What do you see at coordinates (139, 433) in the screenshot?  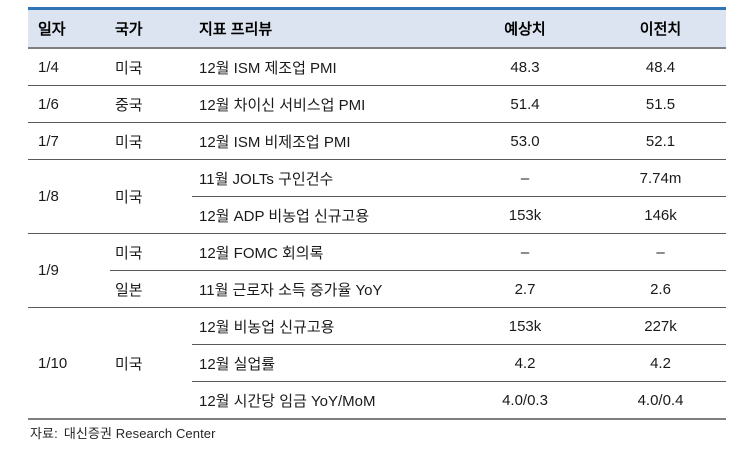 I see `source-text: 대신증권 Research Center` at bounding box center [139, 433].